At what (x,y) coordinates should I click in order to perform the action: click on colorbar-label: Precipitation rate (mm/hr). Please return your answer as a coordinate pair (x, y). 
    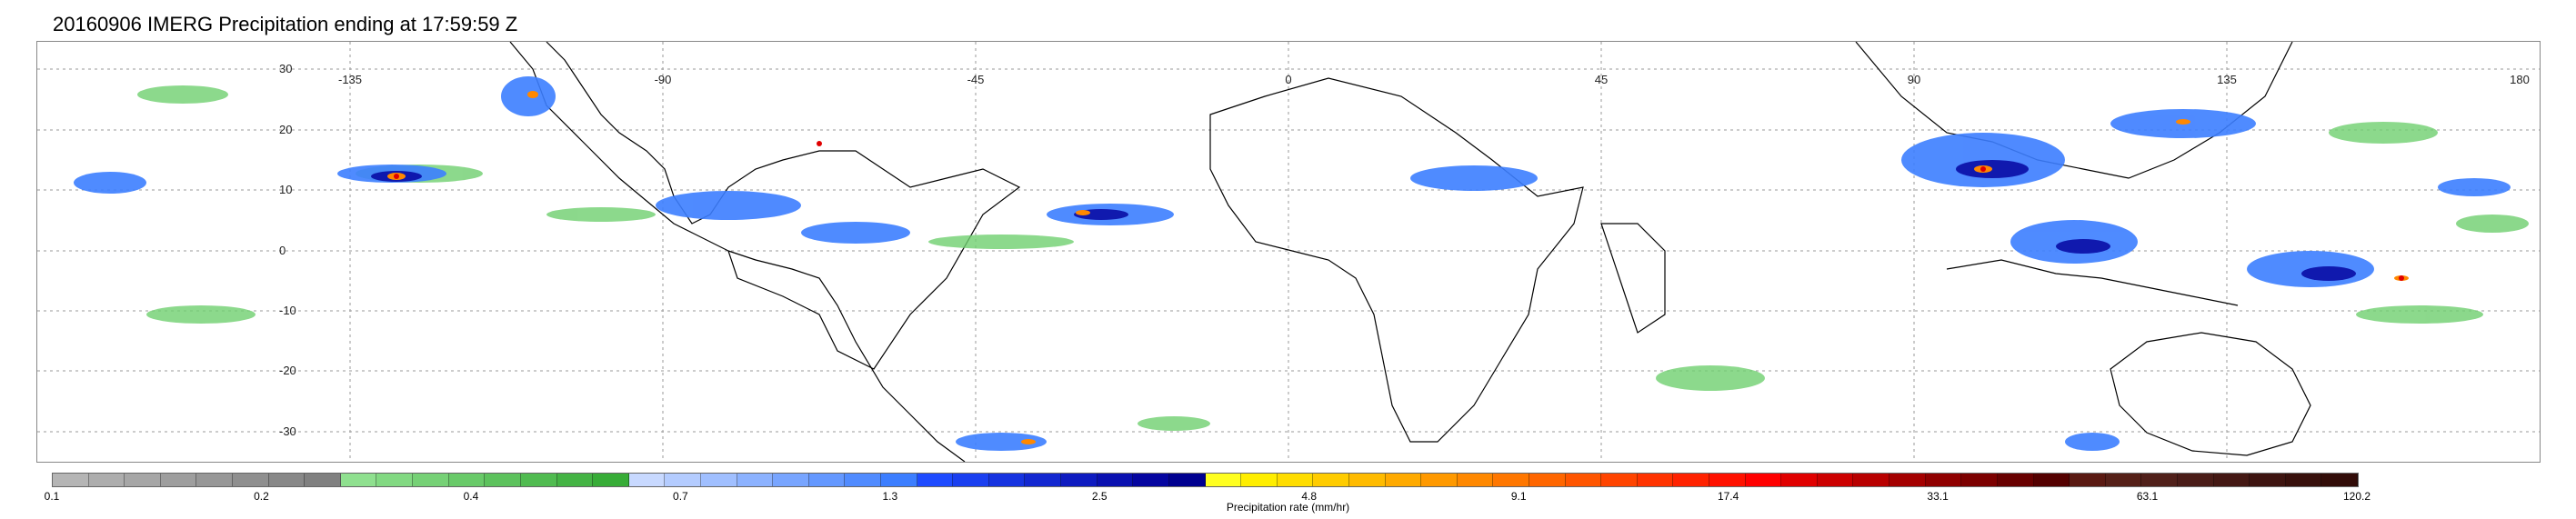
    Looking at the image, I should click on (1288, 507).